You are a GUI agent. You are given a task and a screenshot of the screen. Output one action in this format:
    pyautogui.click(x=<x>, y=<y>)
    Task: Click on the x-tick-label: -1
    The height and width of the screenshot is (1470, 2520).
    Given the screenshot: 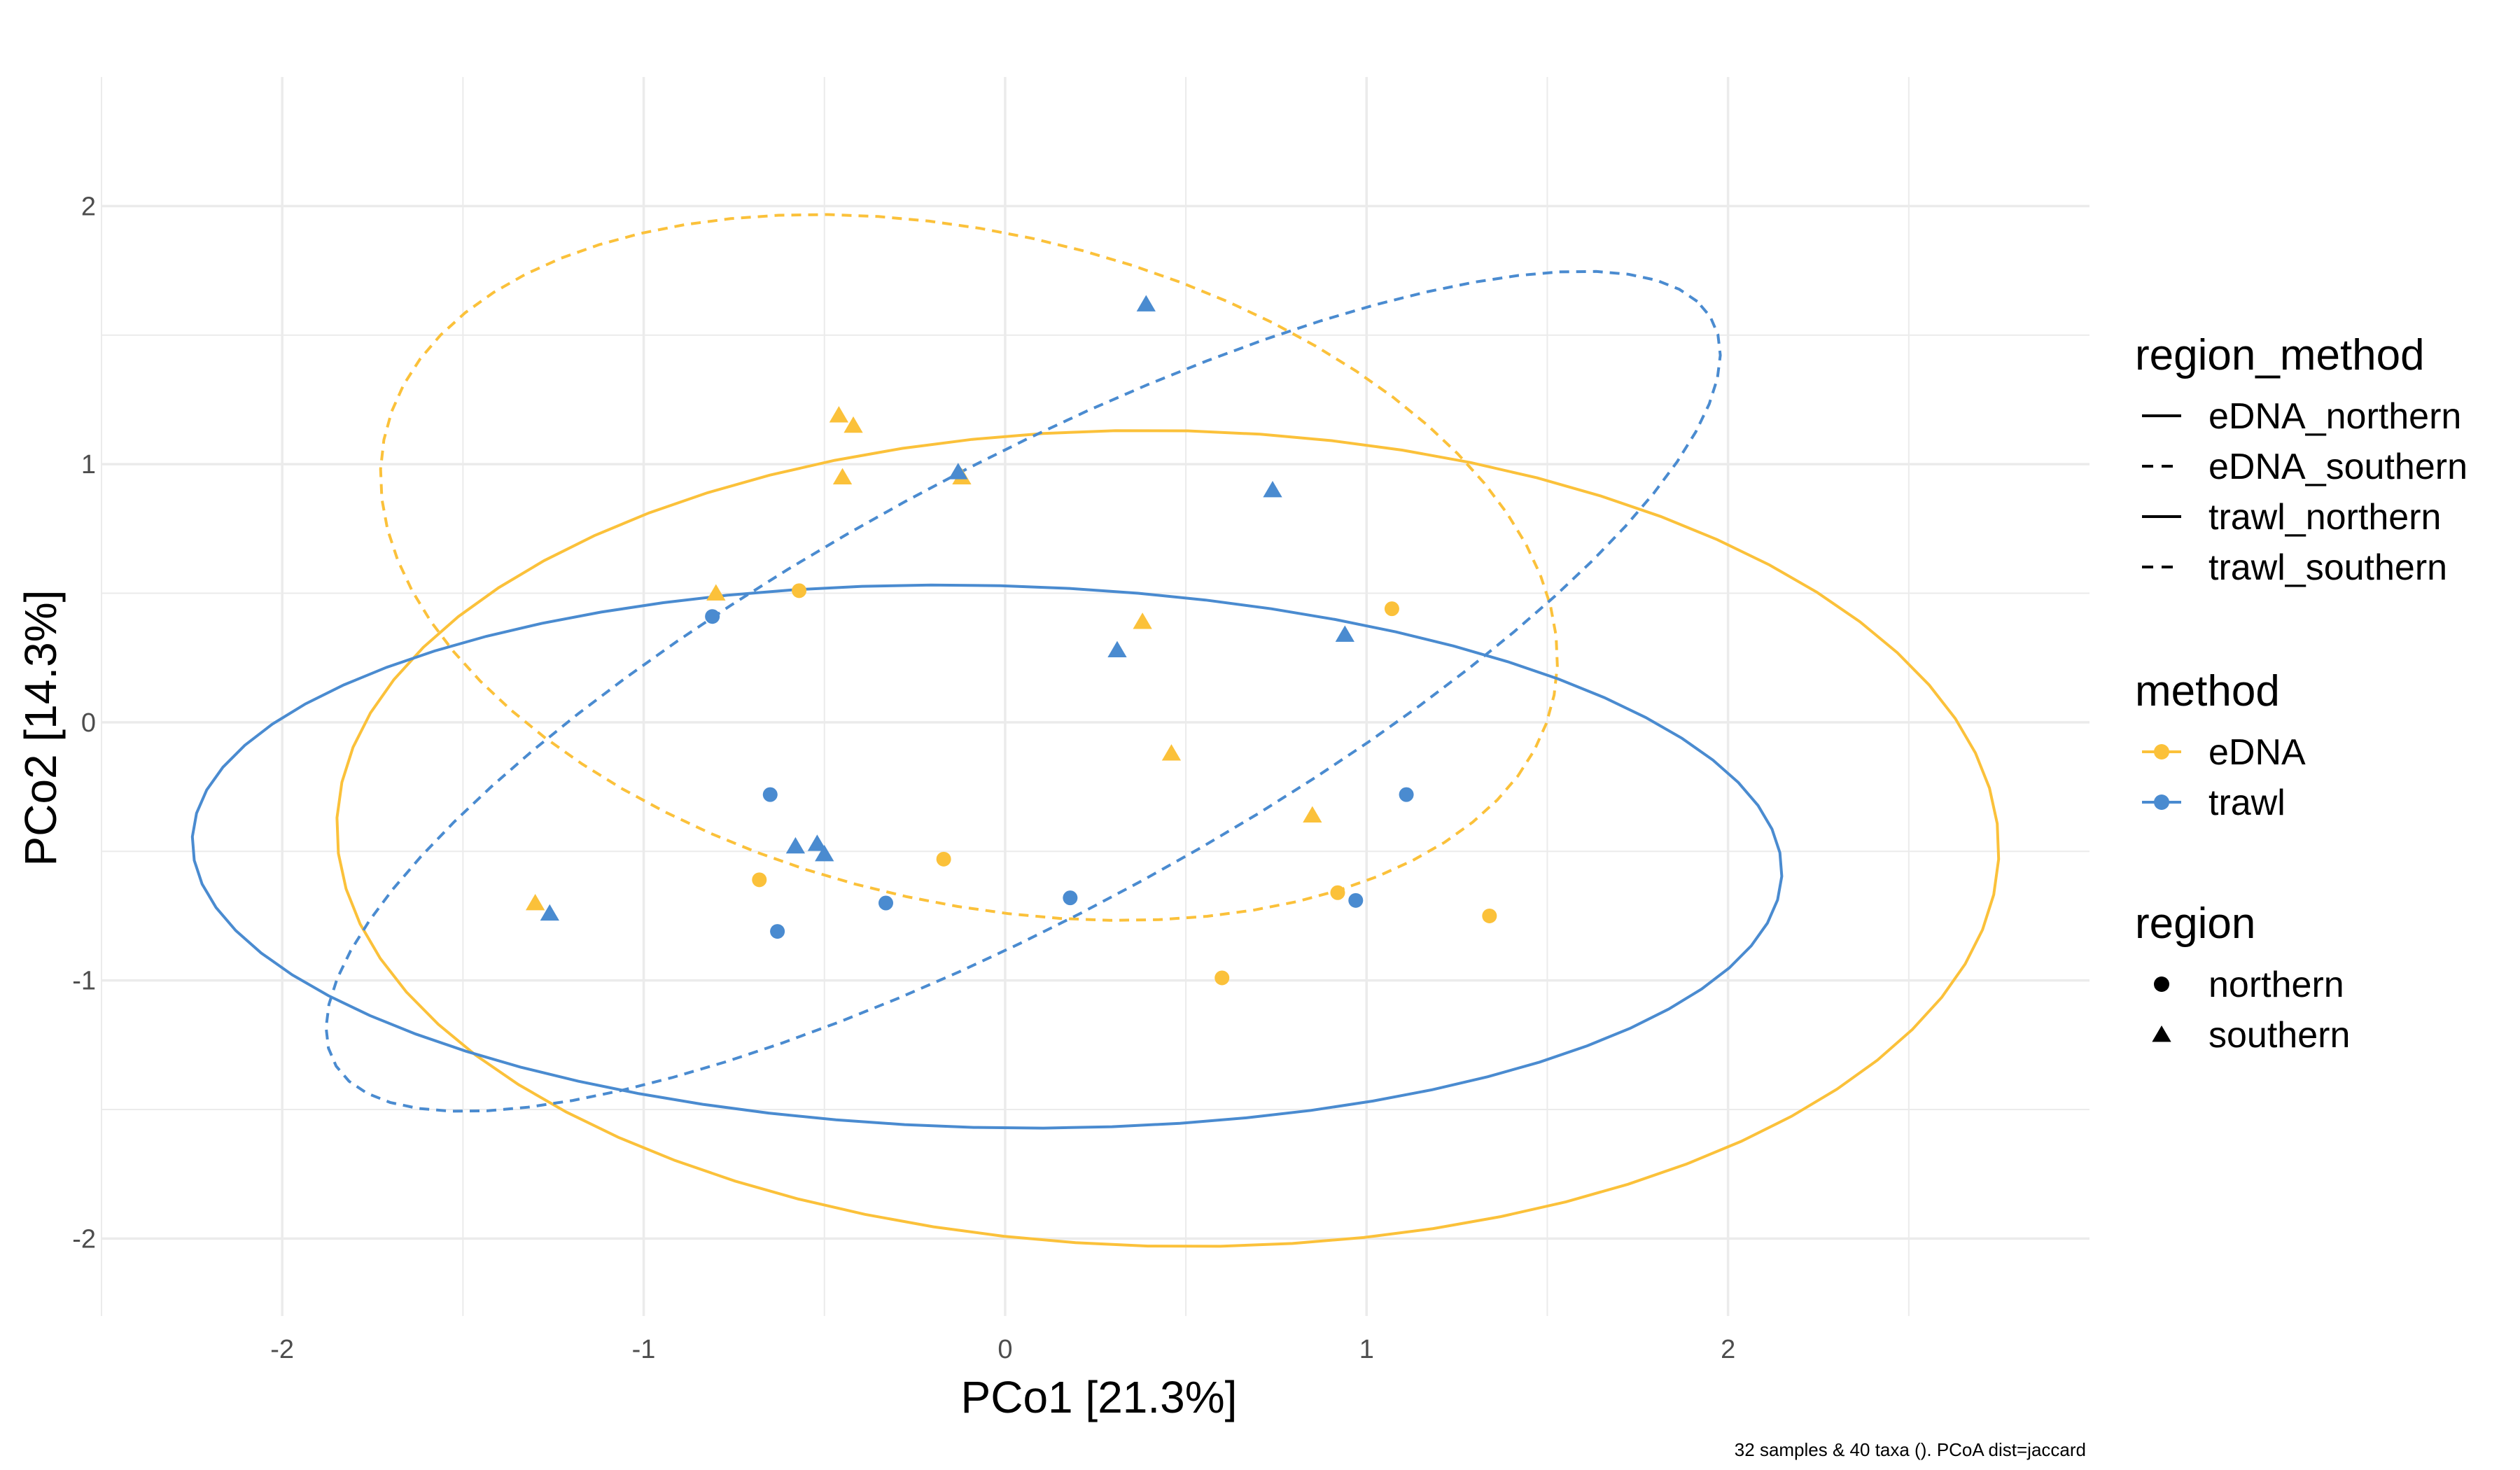 What is the action you would take?
    pyautogui.click(x=644, y=1349)
    